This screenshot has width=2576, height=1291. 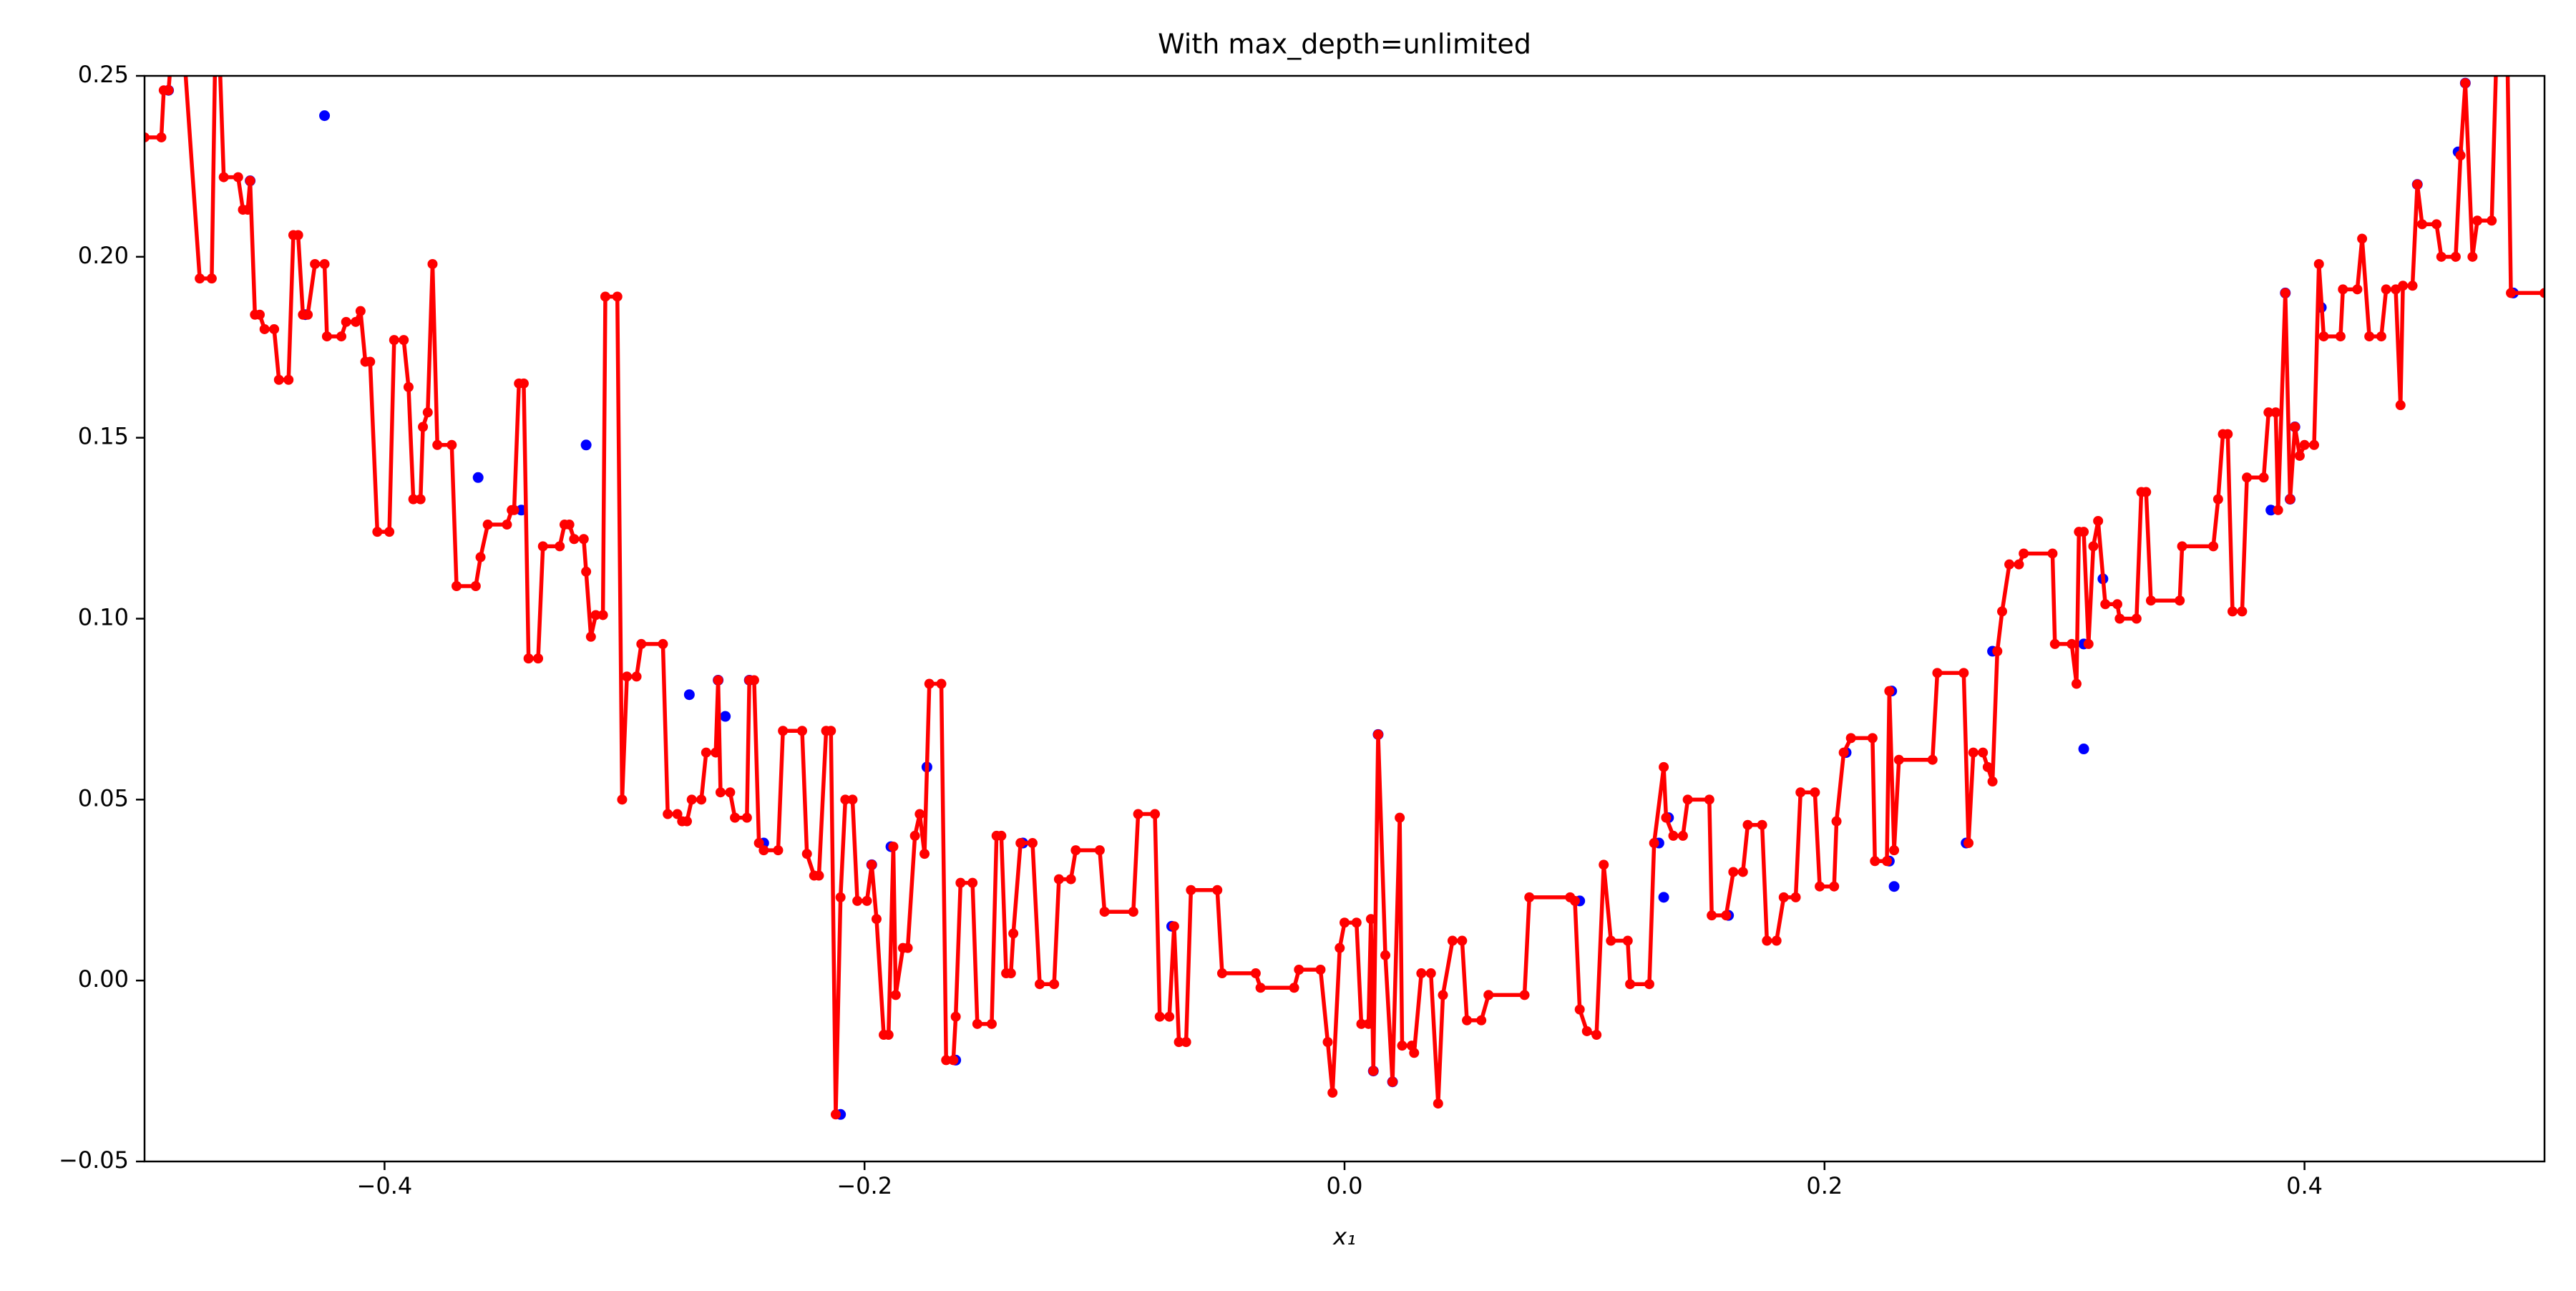 I want to click on y-tick-label: 0.00, so click(x=103, y=979).